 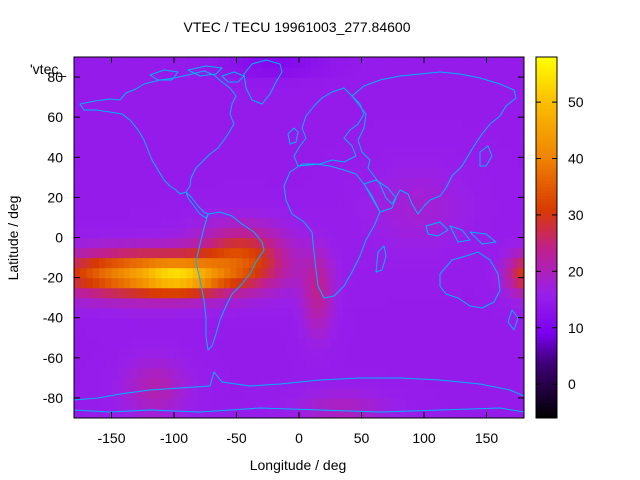 I want to click on coastline-africa, so click(x=332, y=231).